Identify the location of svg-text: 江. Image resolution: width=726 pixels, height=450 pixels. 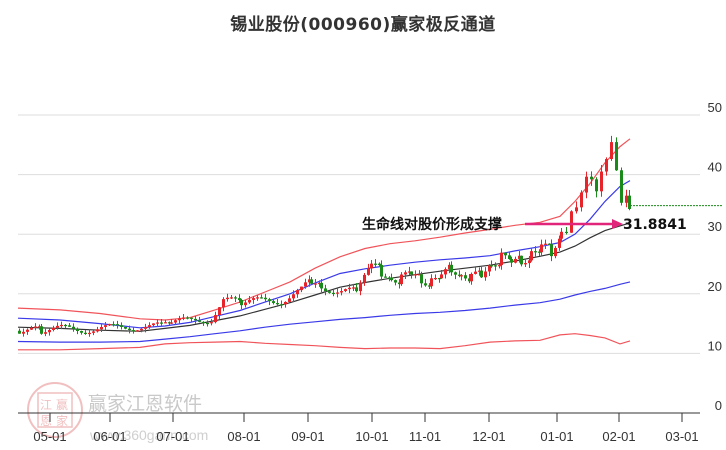
(46, 405).